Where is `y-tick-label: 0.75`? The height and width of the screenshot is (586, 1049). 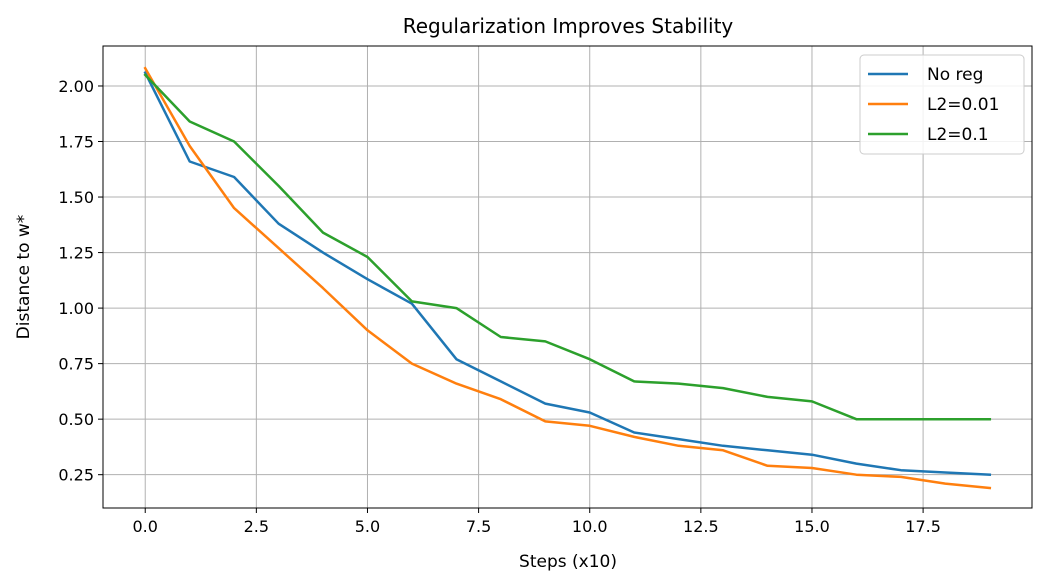 y-tick-label: 0.75 is located at coordinates (76, 364).